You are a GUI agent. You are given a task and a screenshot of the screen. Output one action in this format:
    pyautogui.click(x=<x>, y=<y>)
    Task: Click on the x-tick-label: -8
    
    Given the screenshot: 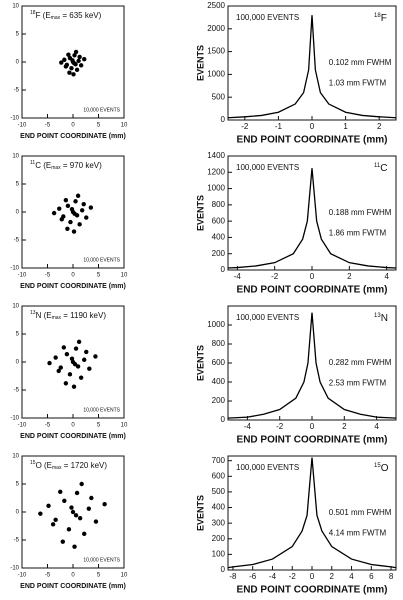 What is the action you would take?
    pyautogui.click(x=233, y=576)
    